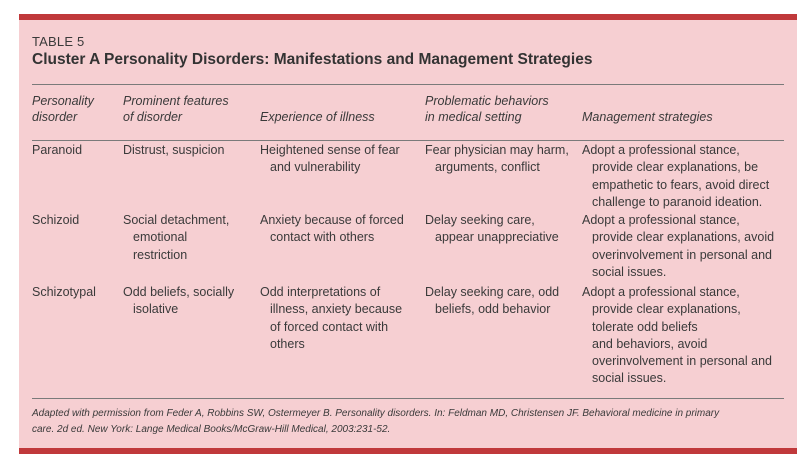 The width and height of the screenshot is (809, 466). Describe the element at coordinates (63, 101) in the screenshot. I see `header-line: Personality` at that location.